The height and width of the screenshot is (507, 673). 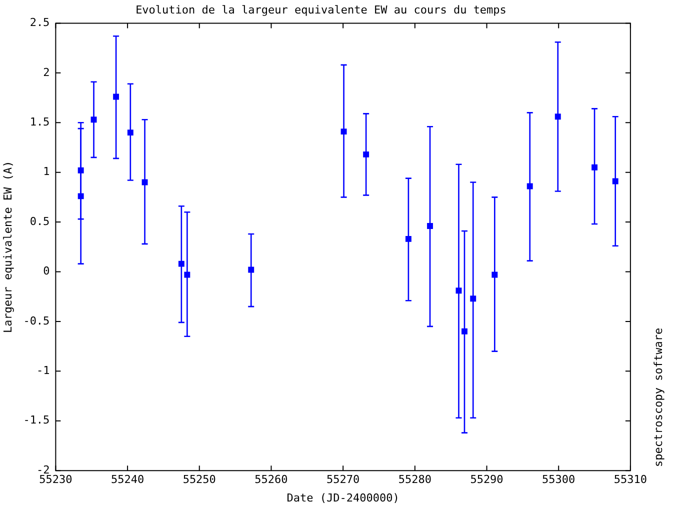 I want to click on chart-title: Evolution de la largeur equivalente EW au cours du temps, so click(x=321, y=9).